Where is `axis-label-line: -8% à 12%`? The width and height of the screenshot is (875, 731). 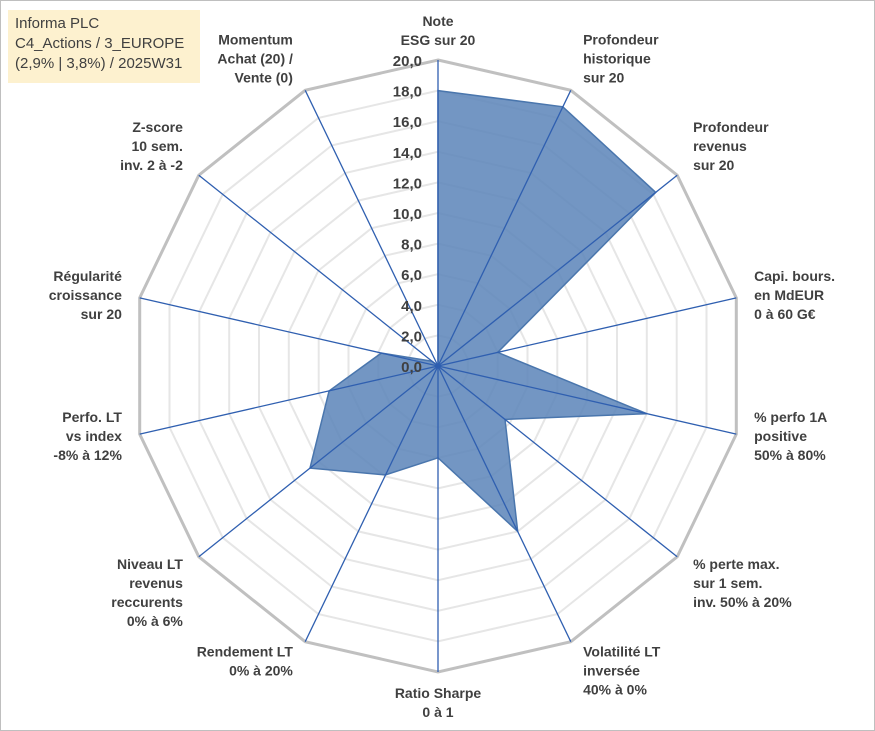 axis-label-line: -8% à 12% is located at coordinates (87, 455).